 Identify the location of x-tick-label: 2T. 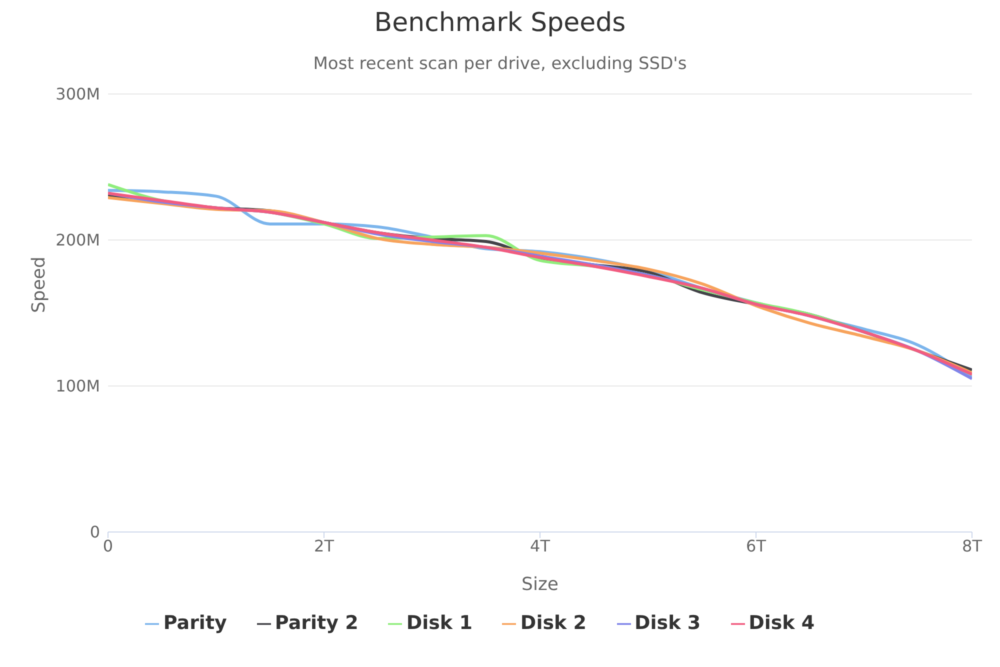
(324, 546).